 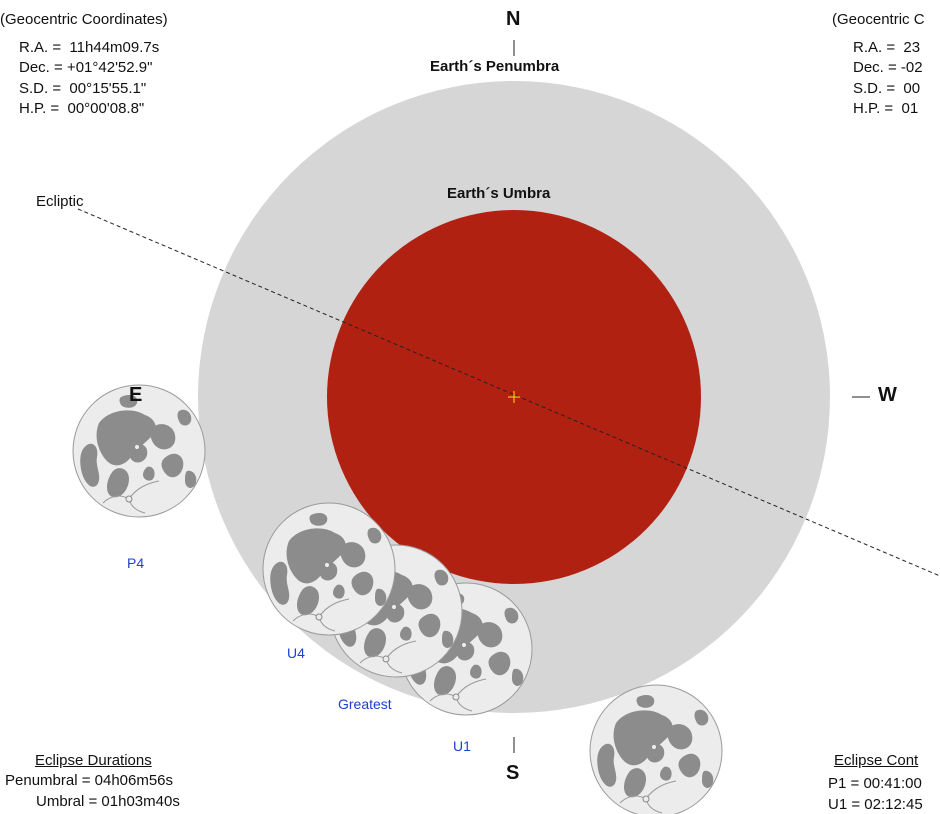 I want to click on duration-penumbral: Penumbral = 04h06m56s, so click(x=89, y=780).